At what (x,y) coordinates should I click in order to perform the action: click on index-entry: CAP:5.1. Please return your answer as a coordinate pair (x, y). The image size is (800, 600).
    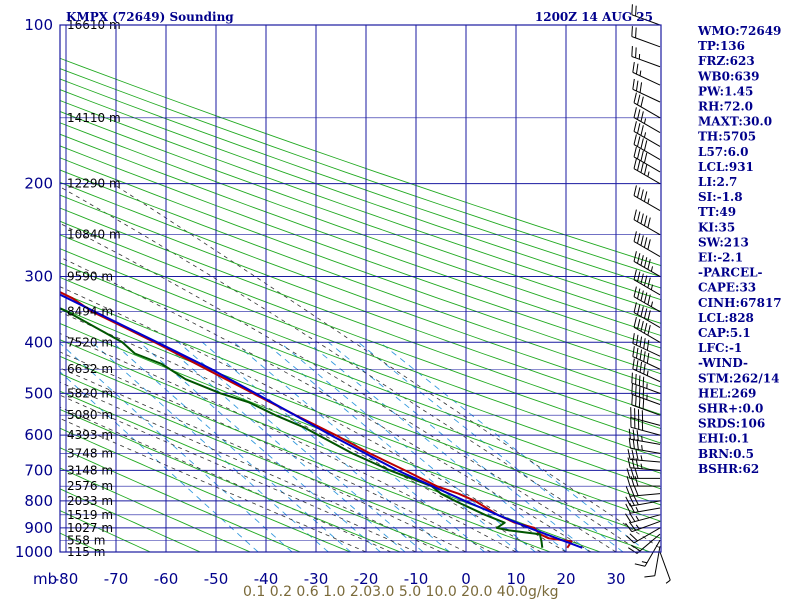
    Looking at the image, I should click on (724, 333).